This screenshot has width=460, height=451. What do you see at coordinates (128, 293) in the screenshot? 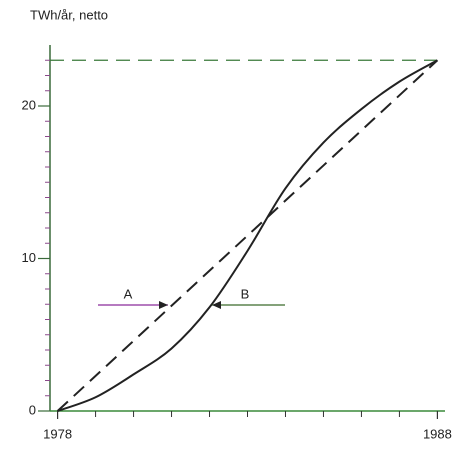
I see `annotation-label: A` at bounding box center [128, 293].